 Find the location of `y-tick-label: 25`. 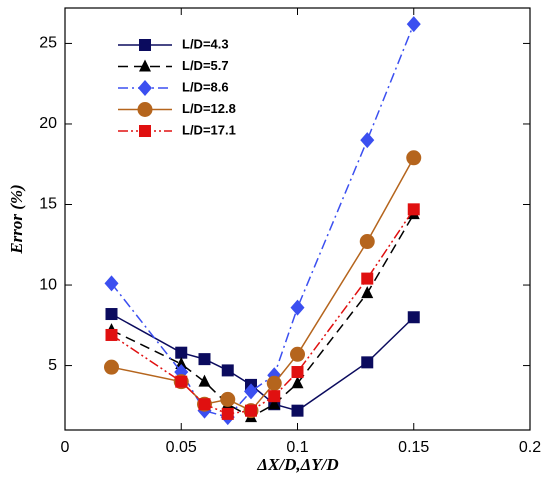

y-tick-label: 25 is located at coordinates (48, 43).